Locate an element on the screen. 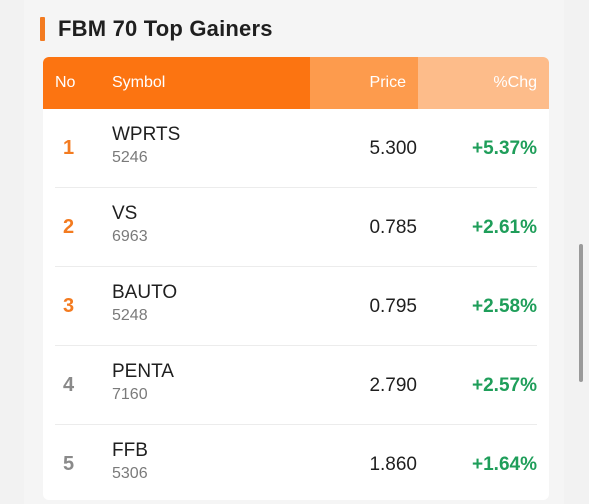 Image resolution: width=589 pixels, height=504 pixels. rank-number: 4 is located at coordinates (69, 385).